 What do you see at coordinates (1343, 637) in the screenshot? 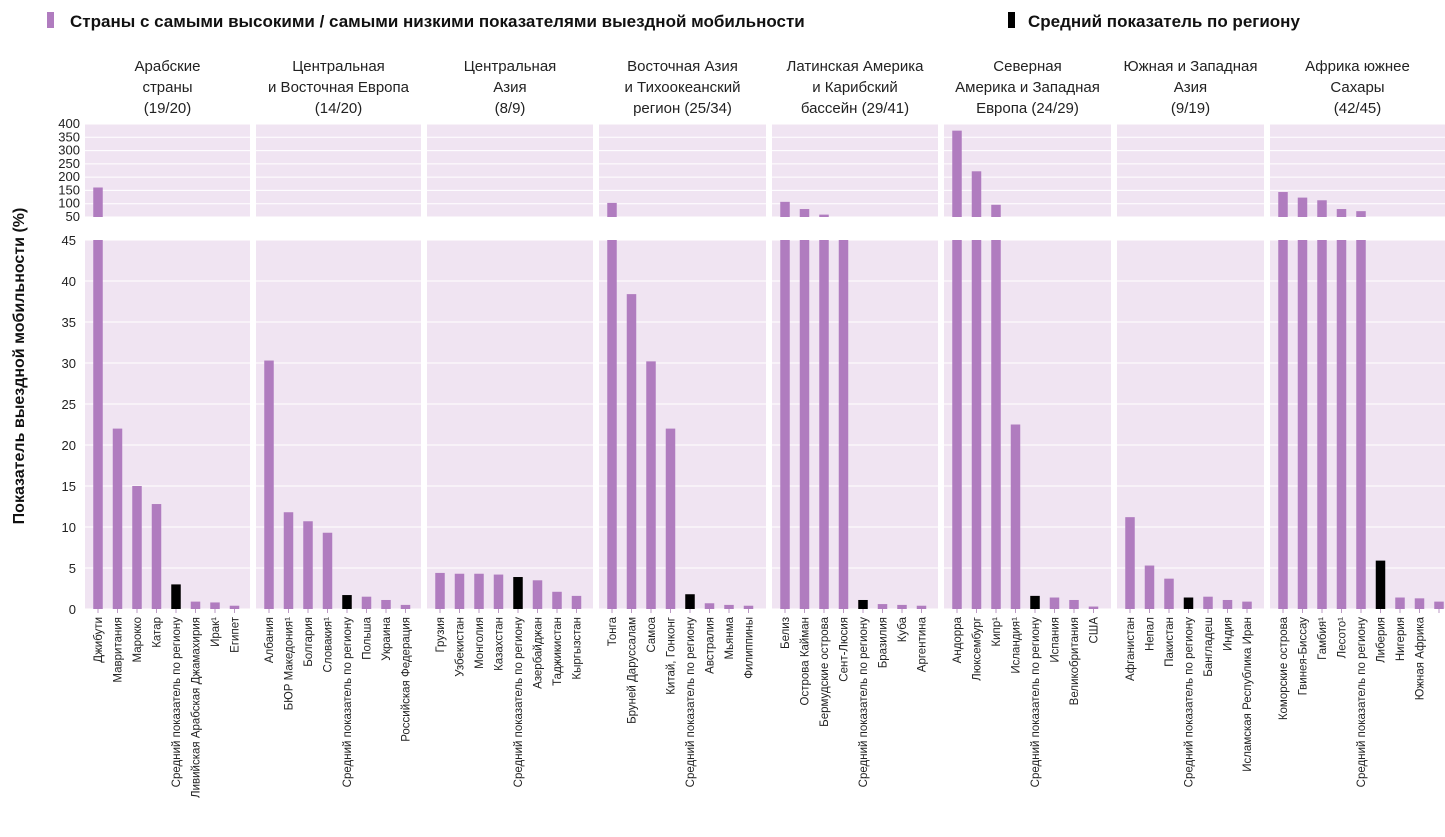
I see `category-label: Лесото¹` at bounding box center [1343, 637].